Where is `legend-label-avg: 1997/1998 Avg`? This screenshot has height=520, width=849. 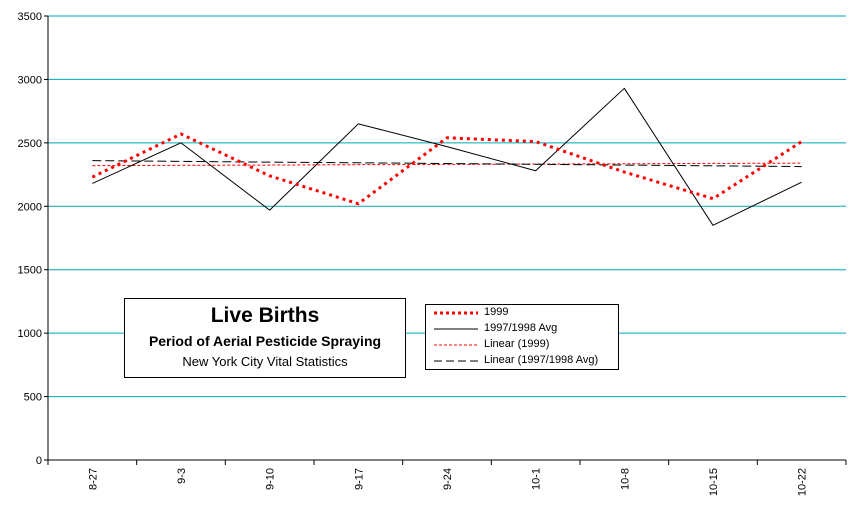
legend-label-avg: 1997/1998 Avg is located at coordinates (521, 328).